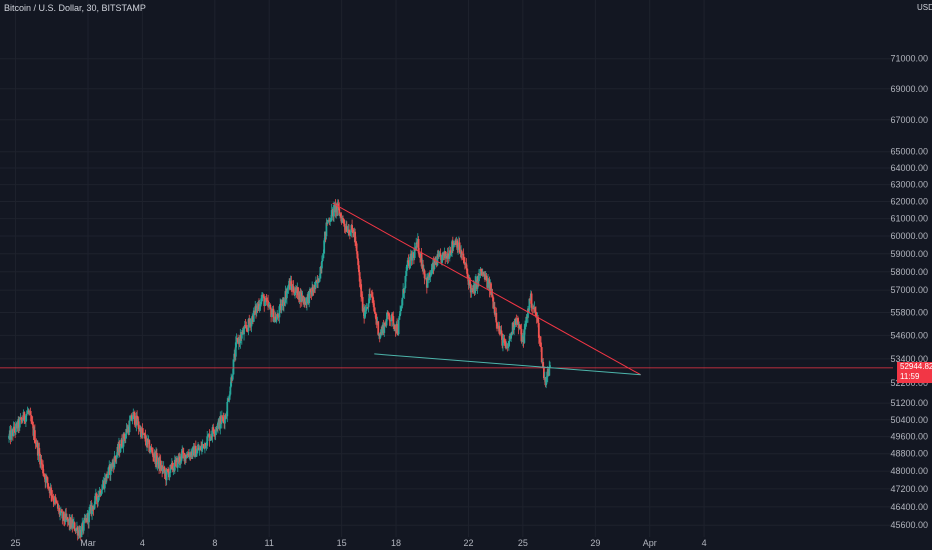 This screenshot has width=932, height=550. What do you see at coordinates (88, 543) in the screenshot?
I see `x-tick-label: Mar` at bounding box center [88, 543].